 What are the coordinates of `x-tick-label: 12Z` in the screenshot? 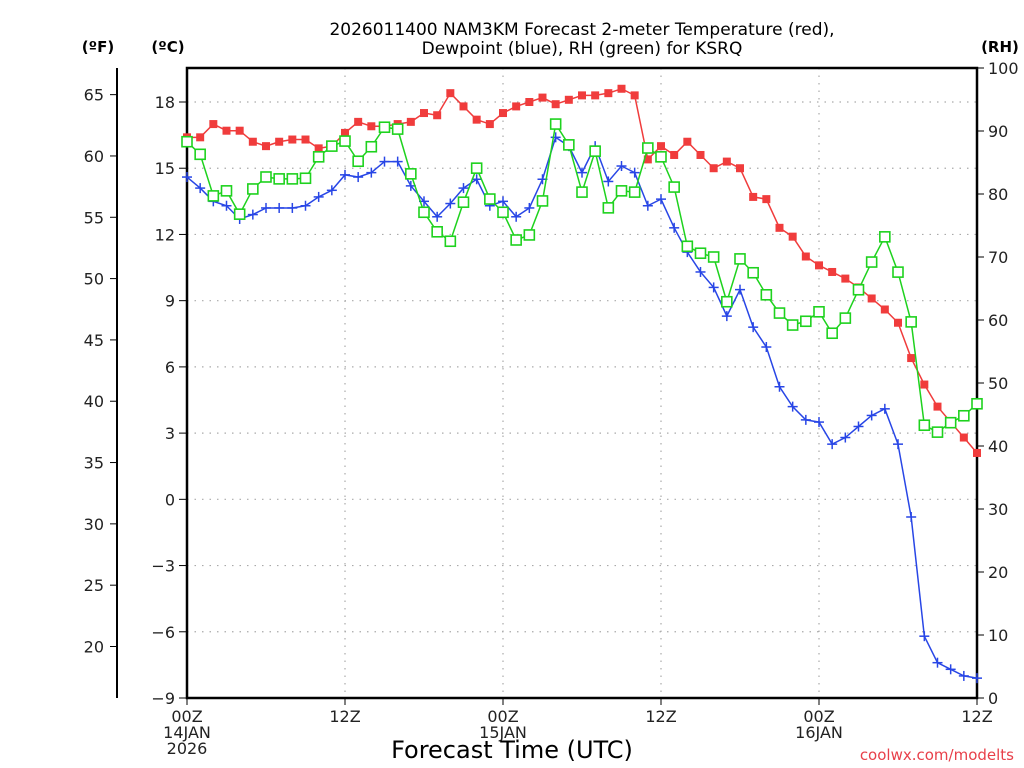 It's located at (344, 716).